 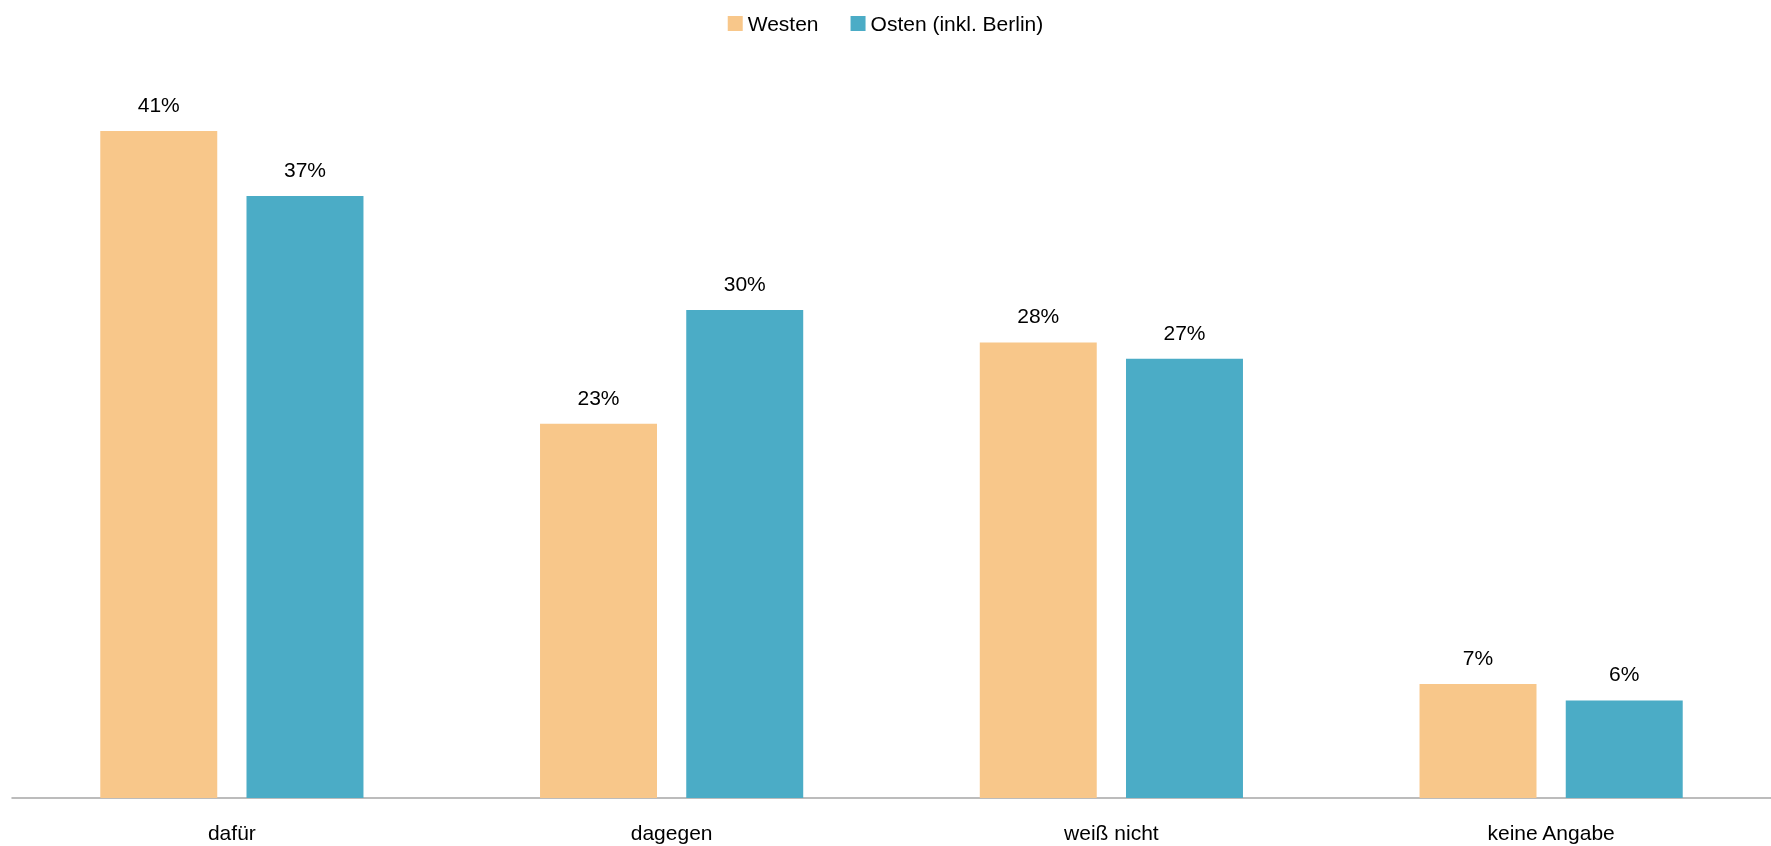 What do you see at coordinates (1551, 832) in the screenshot?
I see `x-tick-label: keine Angabe` at bounding box center [1551, 832].